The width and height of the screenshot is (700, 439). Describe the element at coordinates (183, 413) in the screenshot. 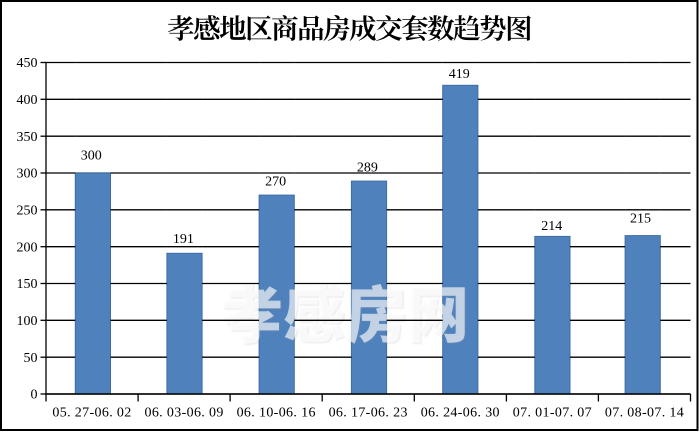

I see `svg-text: 06. 03-06. 09` at that location.